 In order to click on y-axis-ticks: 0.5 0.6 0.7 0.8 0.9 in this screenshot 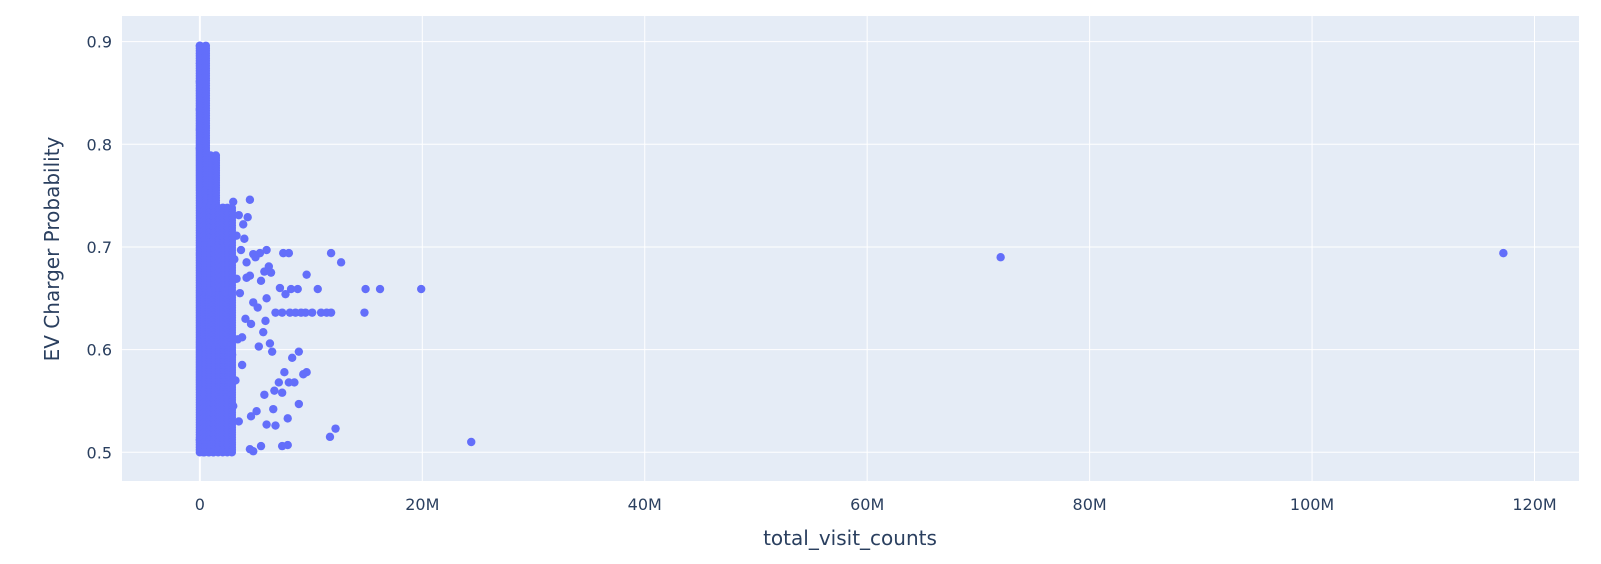, I will do `click(99, 248)`.